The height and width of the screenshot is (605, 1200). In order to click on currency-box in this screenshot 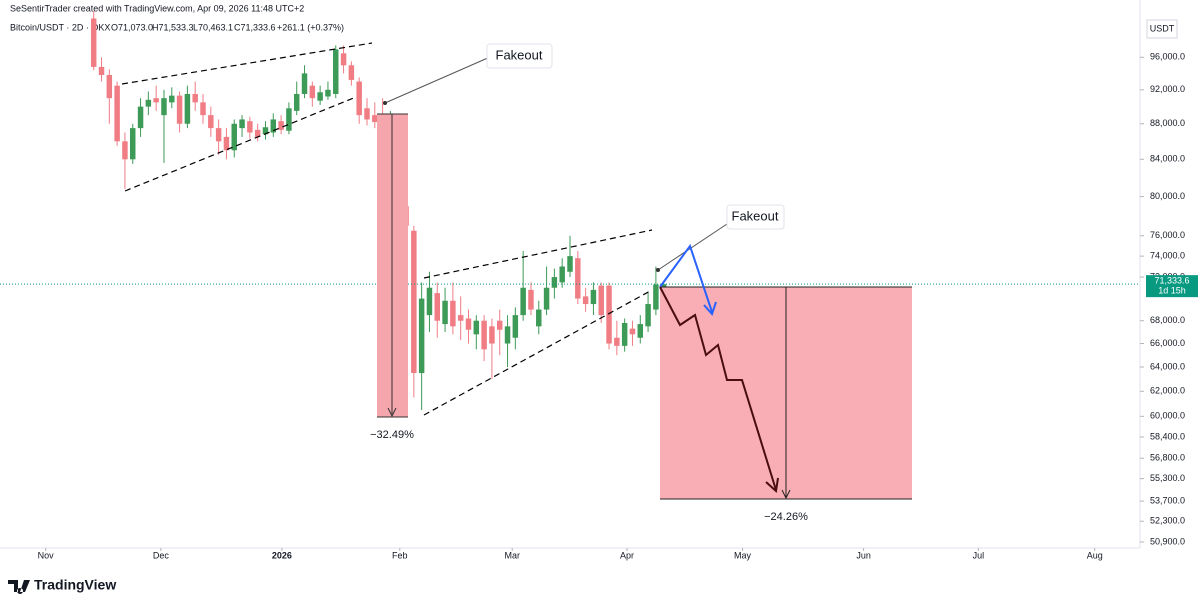, I will do `click(1162, 29)`.